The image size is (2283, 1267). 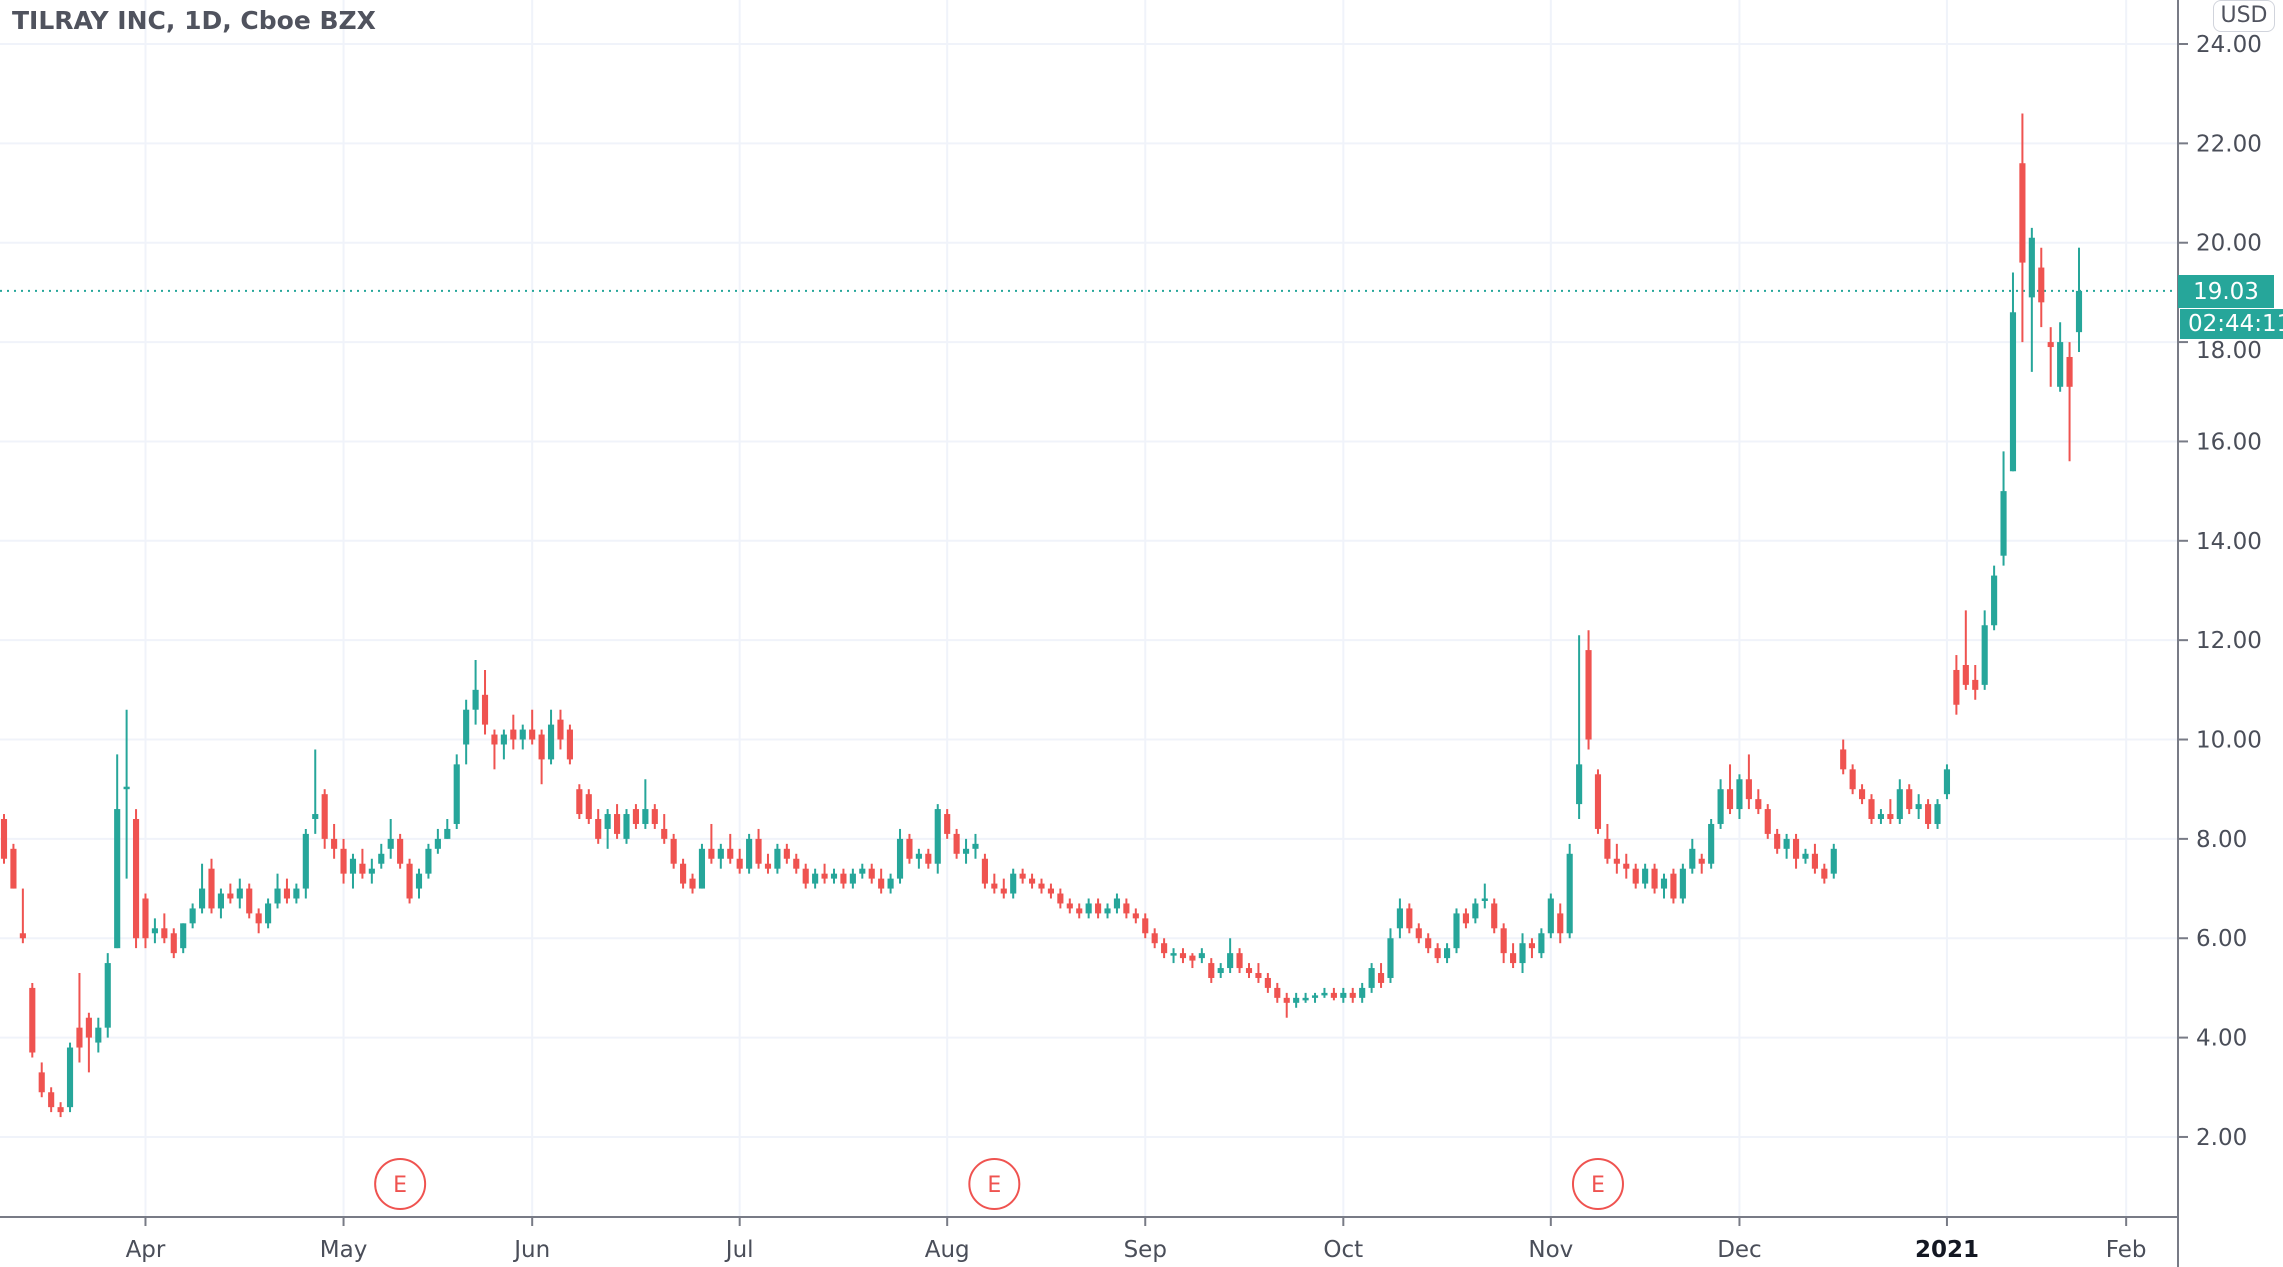 I want to click on time-axis: Apr May Jun Jul Aug Sep Oct Nov Dec 2021 Feb, so click(x=1136, y=1240).